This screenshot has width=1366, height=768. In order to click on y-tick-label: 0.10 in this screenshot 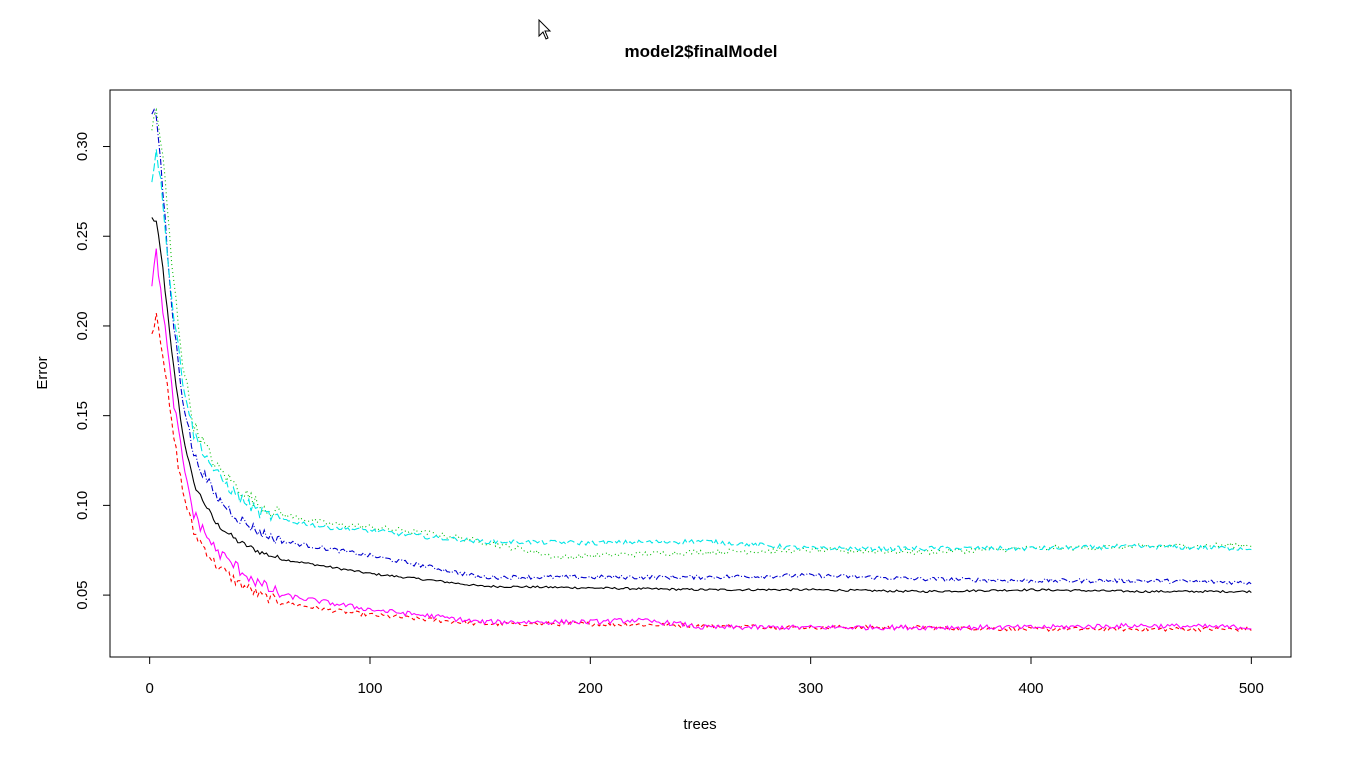, I will do `click(82, 505)`.